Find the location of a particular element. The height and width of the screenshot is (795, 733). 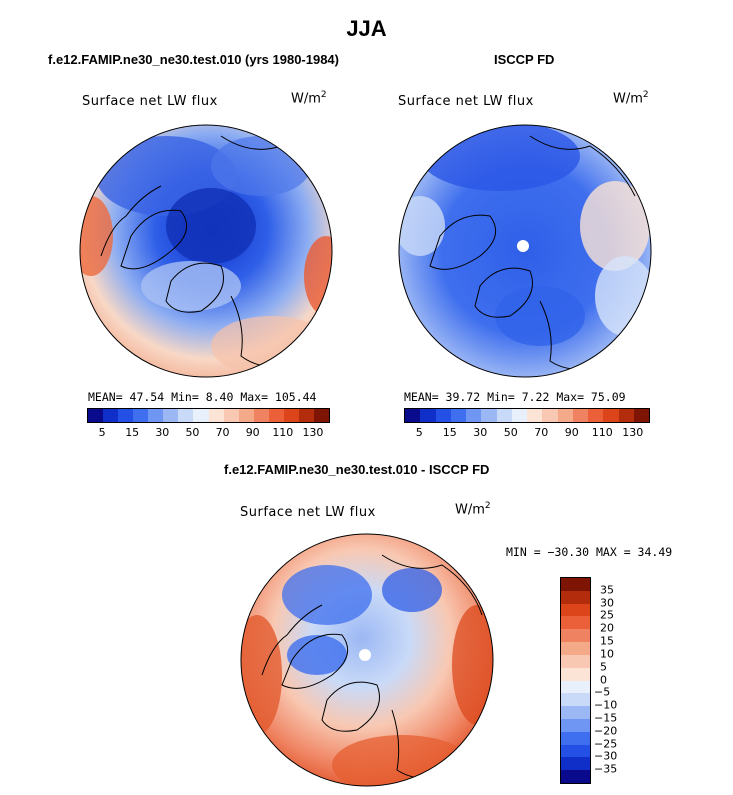

colorbar-label: −25 is located at coordinates (606, 744).